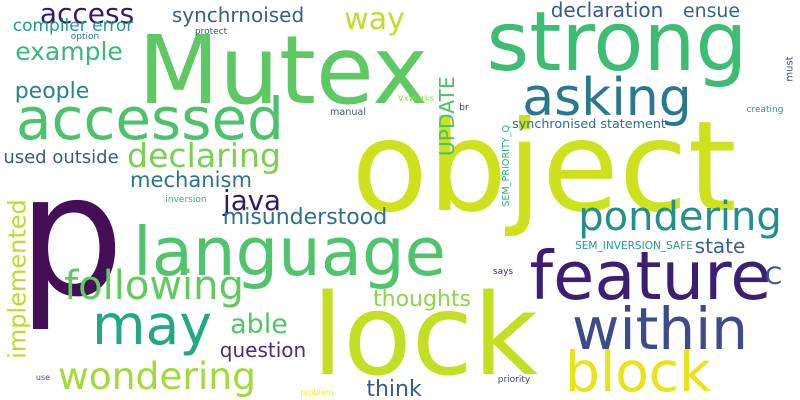 The height and width of the screenshot is (400, 800). Describe the element at coordinates (765, 110) in the screenshot. I see `word-creating: creating` at that location.